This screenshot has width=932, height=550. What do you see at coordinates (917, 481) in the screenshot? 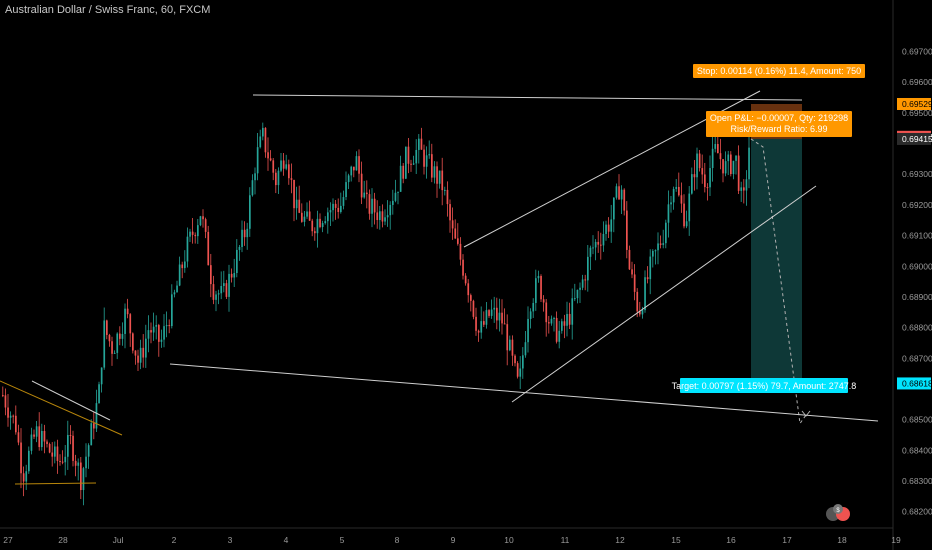
I see `y-tick-label: 0.68300` at bounding box center [917, 481].